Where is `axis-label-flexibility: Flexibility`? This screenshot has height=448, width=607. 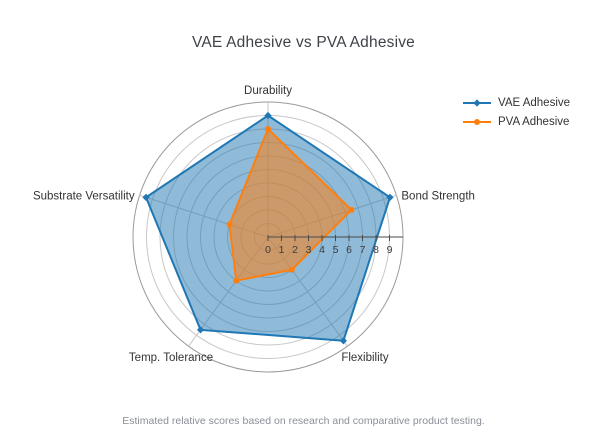
axis-label-flexibility: Flexibility is located at coordinates (365, 358).